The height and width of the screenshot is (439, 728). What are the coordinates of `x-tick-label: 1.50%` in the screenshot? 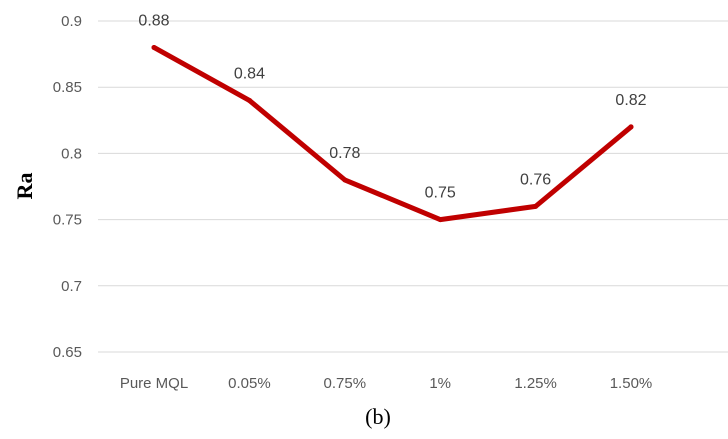 It's located at (631, 383).